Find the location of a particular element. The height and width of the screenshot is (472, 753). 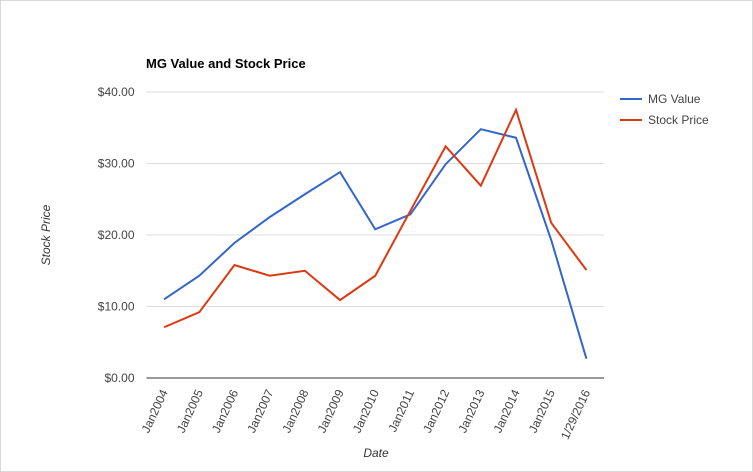

y-tick-label: $20.00 is located at coordinates (116, 235).